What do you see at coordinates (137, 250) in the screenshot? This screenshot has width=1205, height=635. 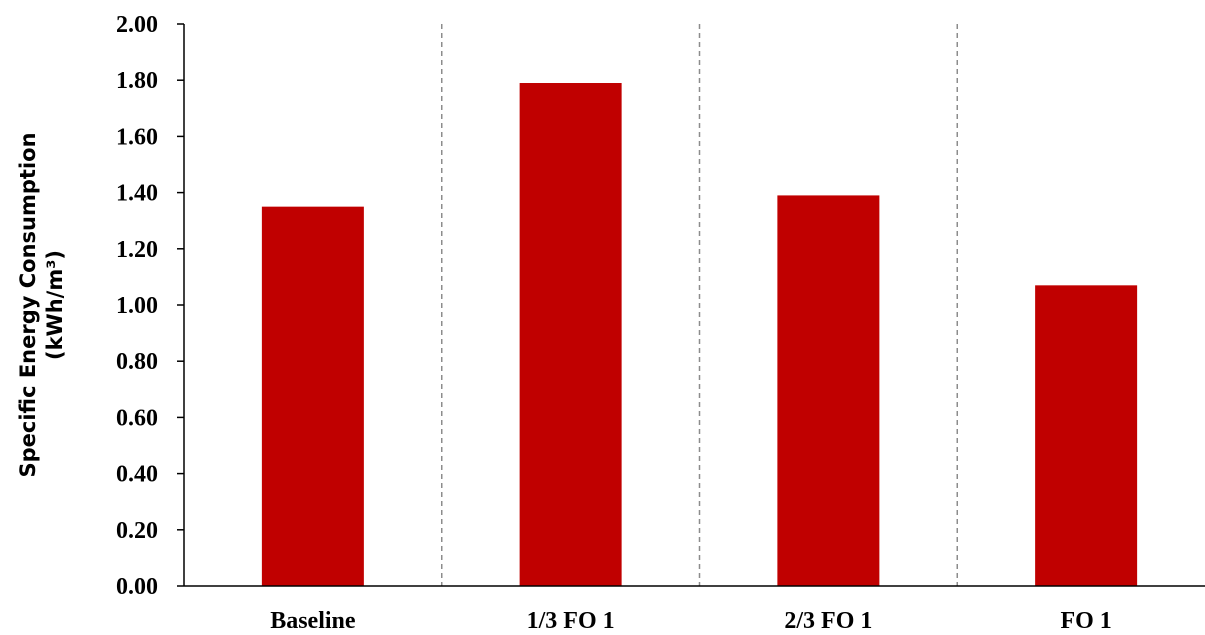 I see `y-tick-label: 1.20` at bounding box center [137, 250].